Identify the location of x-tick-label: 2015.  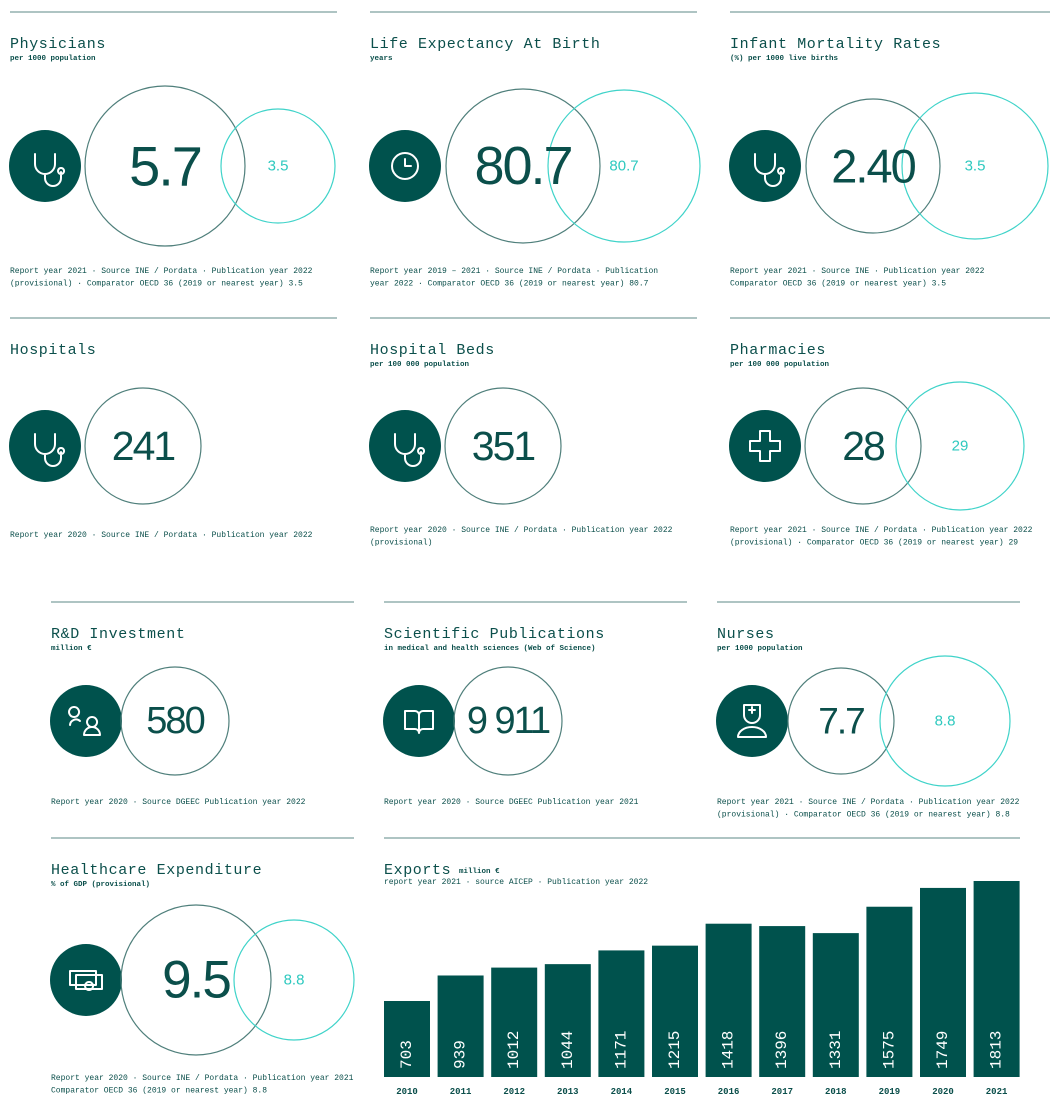
(675, 1091).